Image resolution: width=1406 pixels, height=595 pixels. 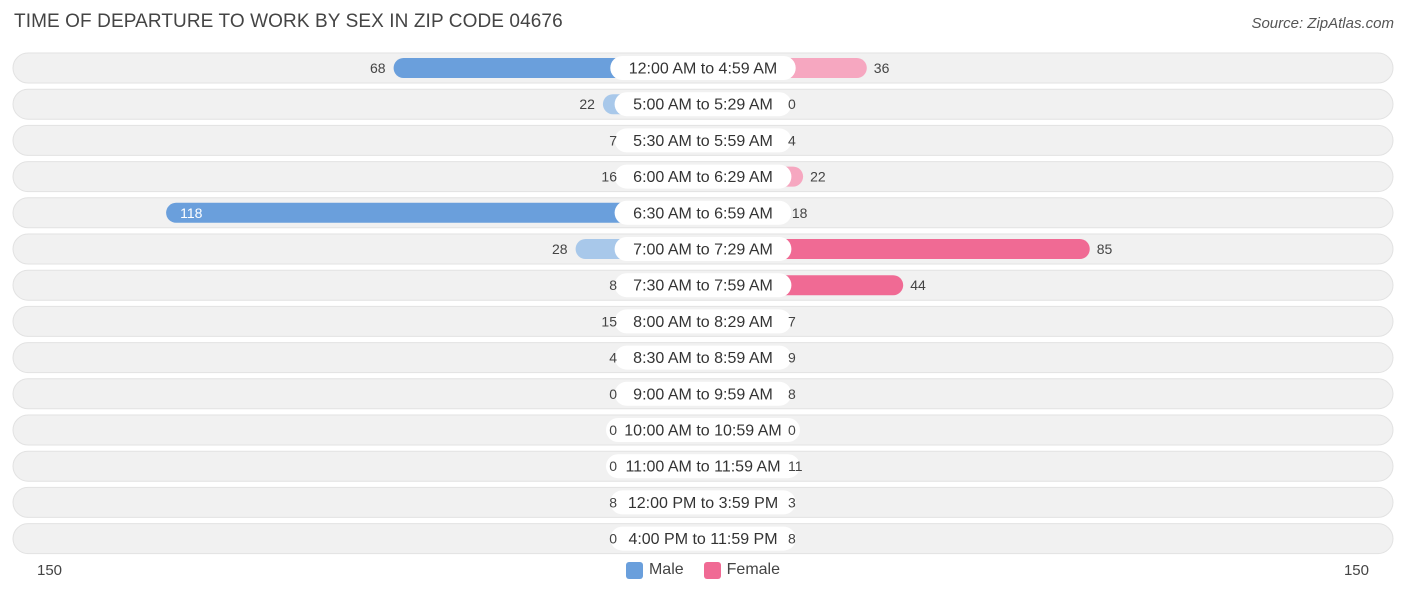 I want to click on category-label: 6:00 AM to 6:29 AM, so click(x=703, y=177).